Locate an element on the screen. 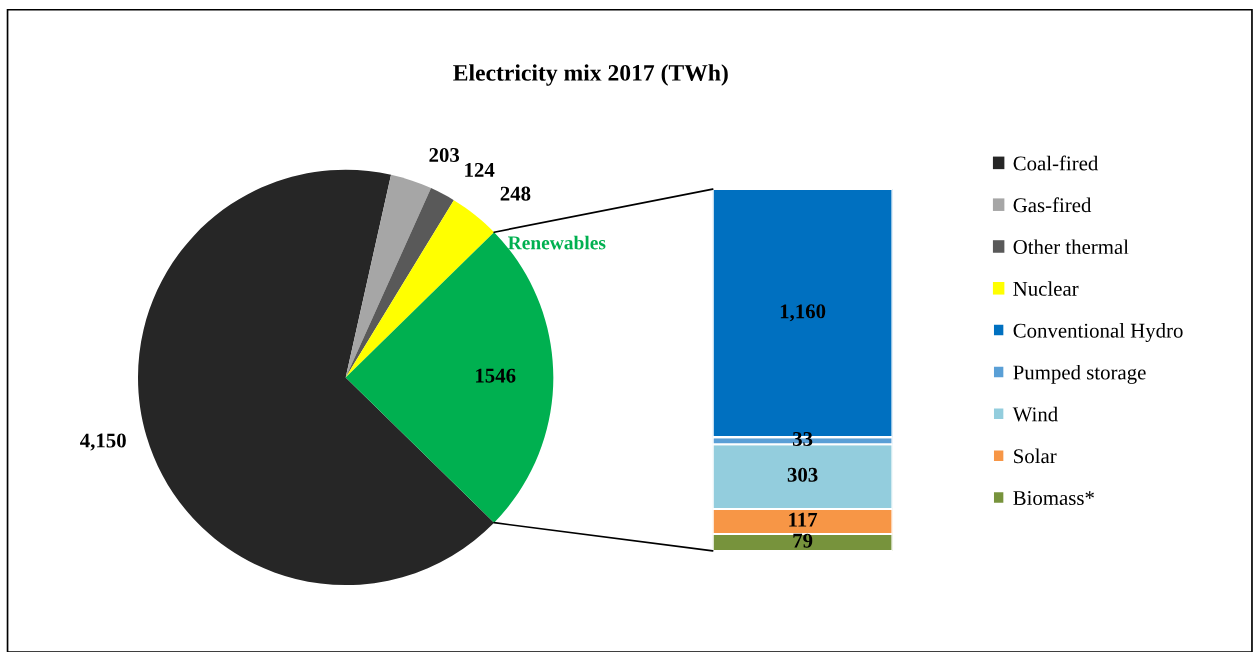 The height and width of the screenshot is (652, 1257). data-label: 79 is located at coordinates (803, 540).